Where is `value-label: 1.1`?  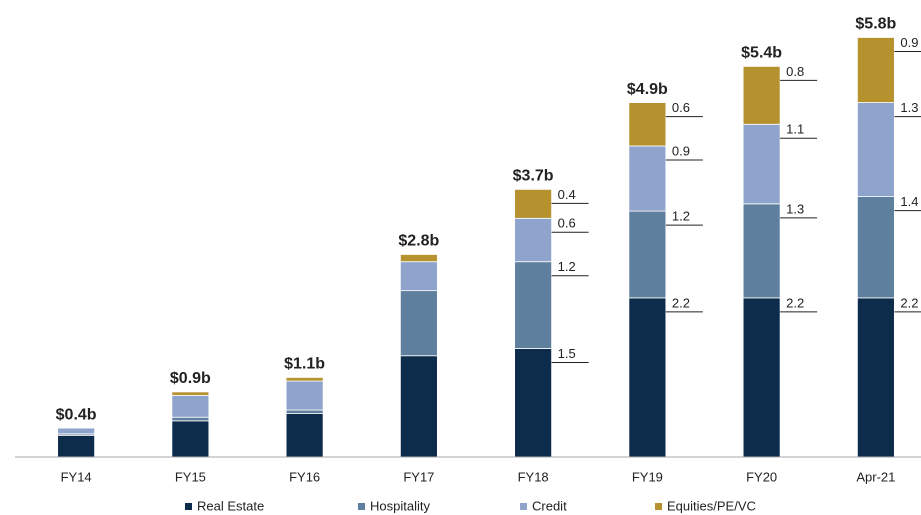 value-label: 1.1 is located at coordinates (795, 129).